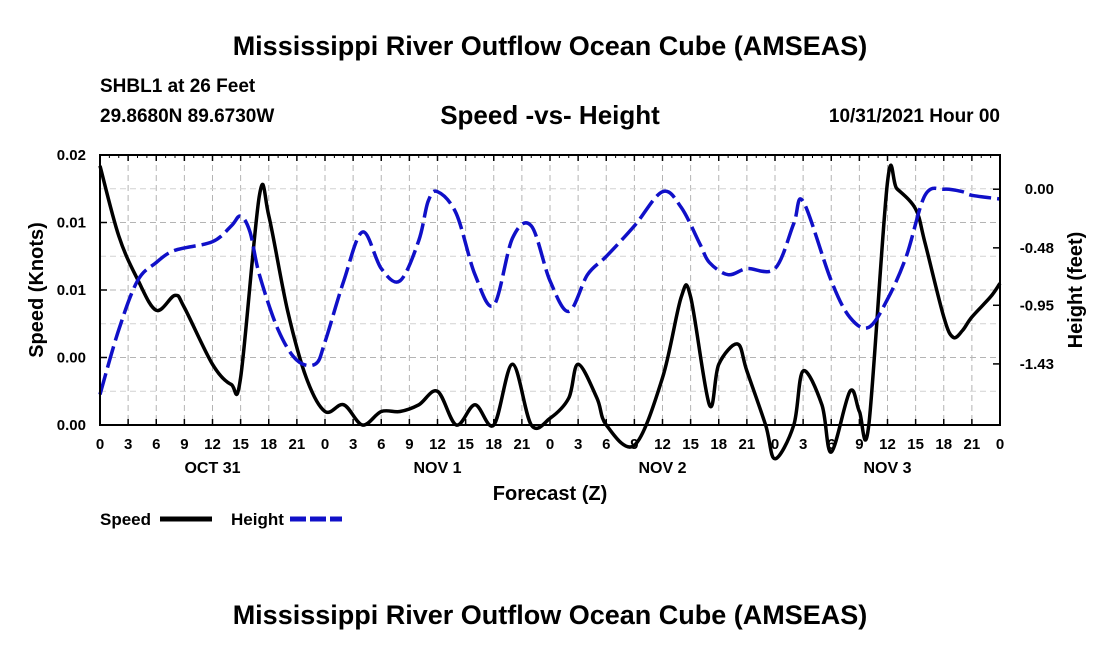  I want to click on coordinates-label: 29.8680N 89.6730W, so click(187, 116).